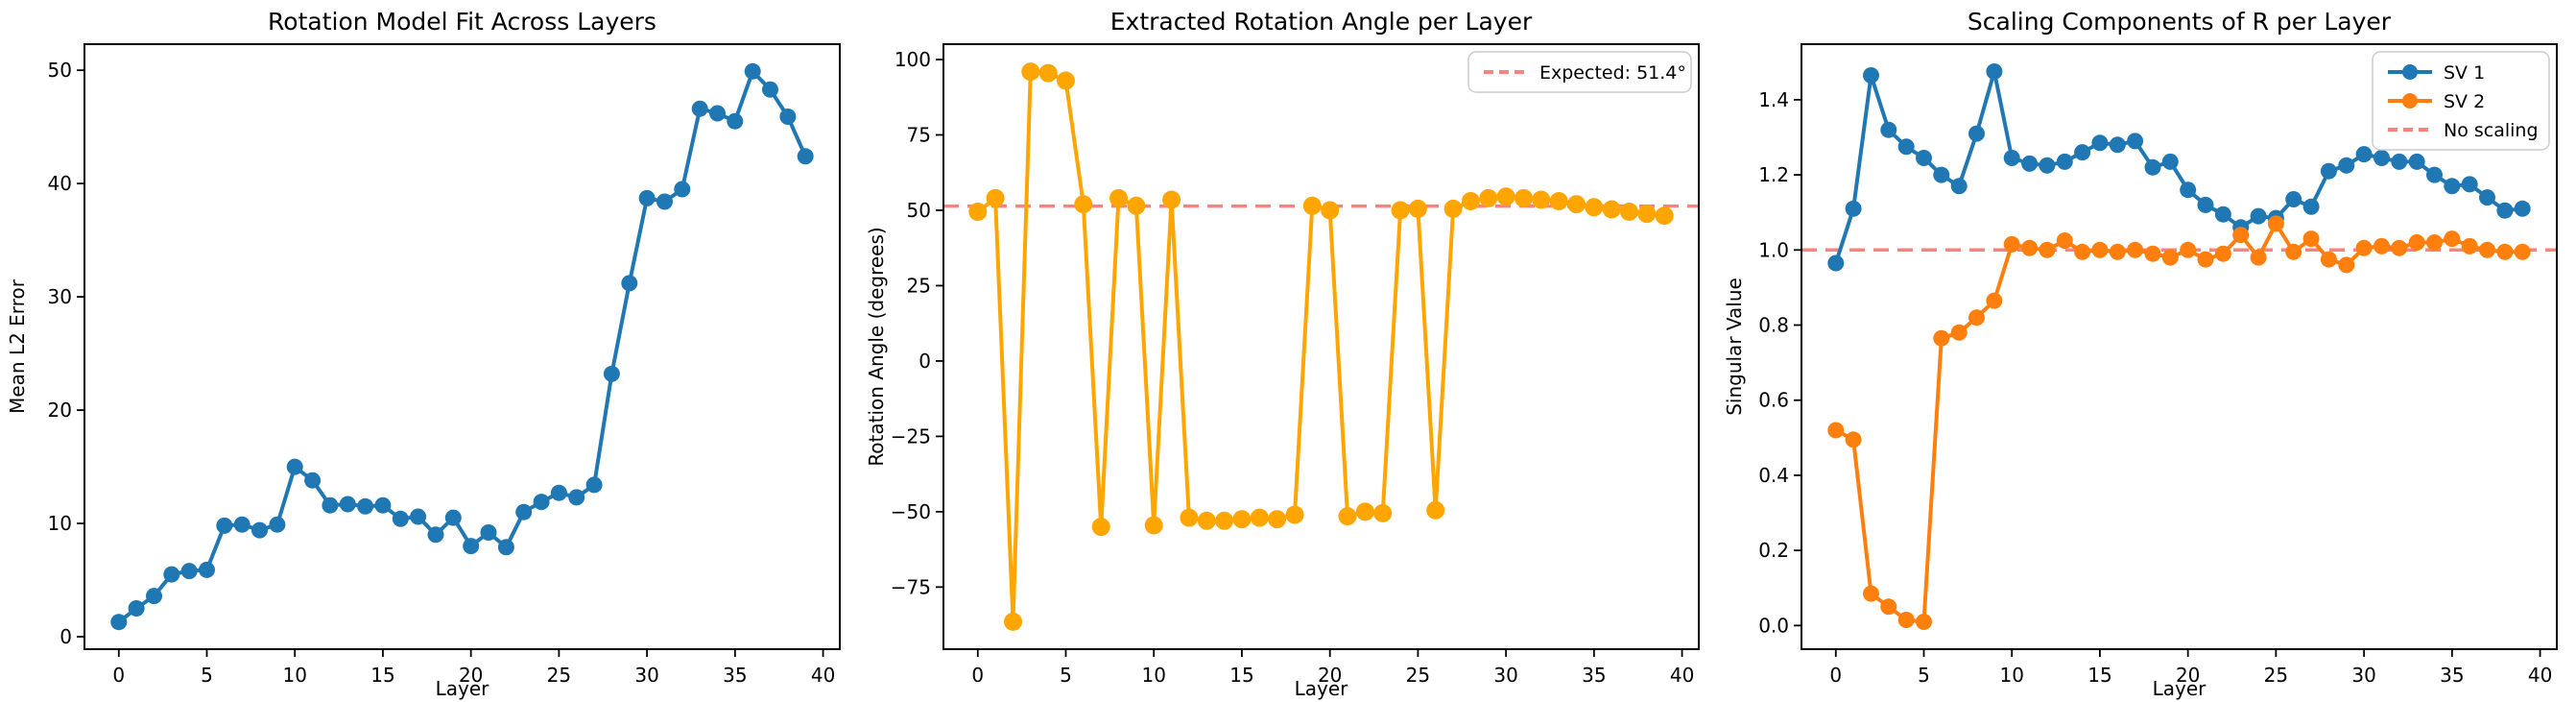 Image resolution: width=2576 pixels, height=702 pixels. I want to click on x-tick-label: 35, so click(2452, 675).